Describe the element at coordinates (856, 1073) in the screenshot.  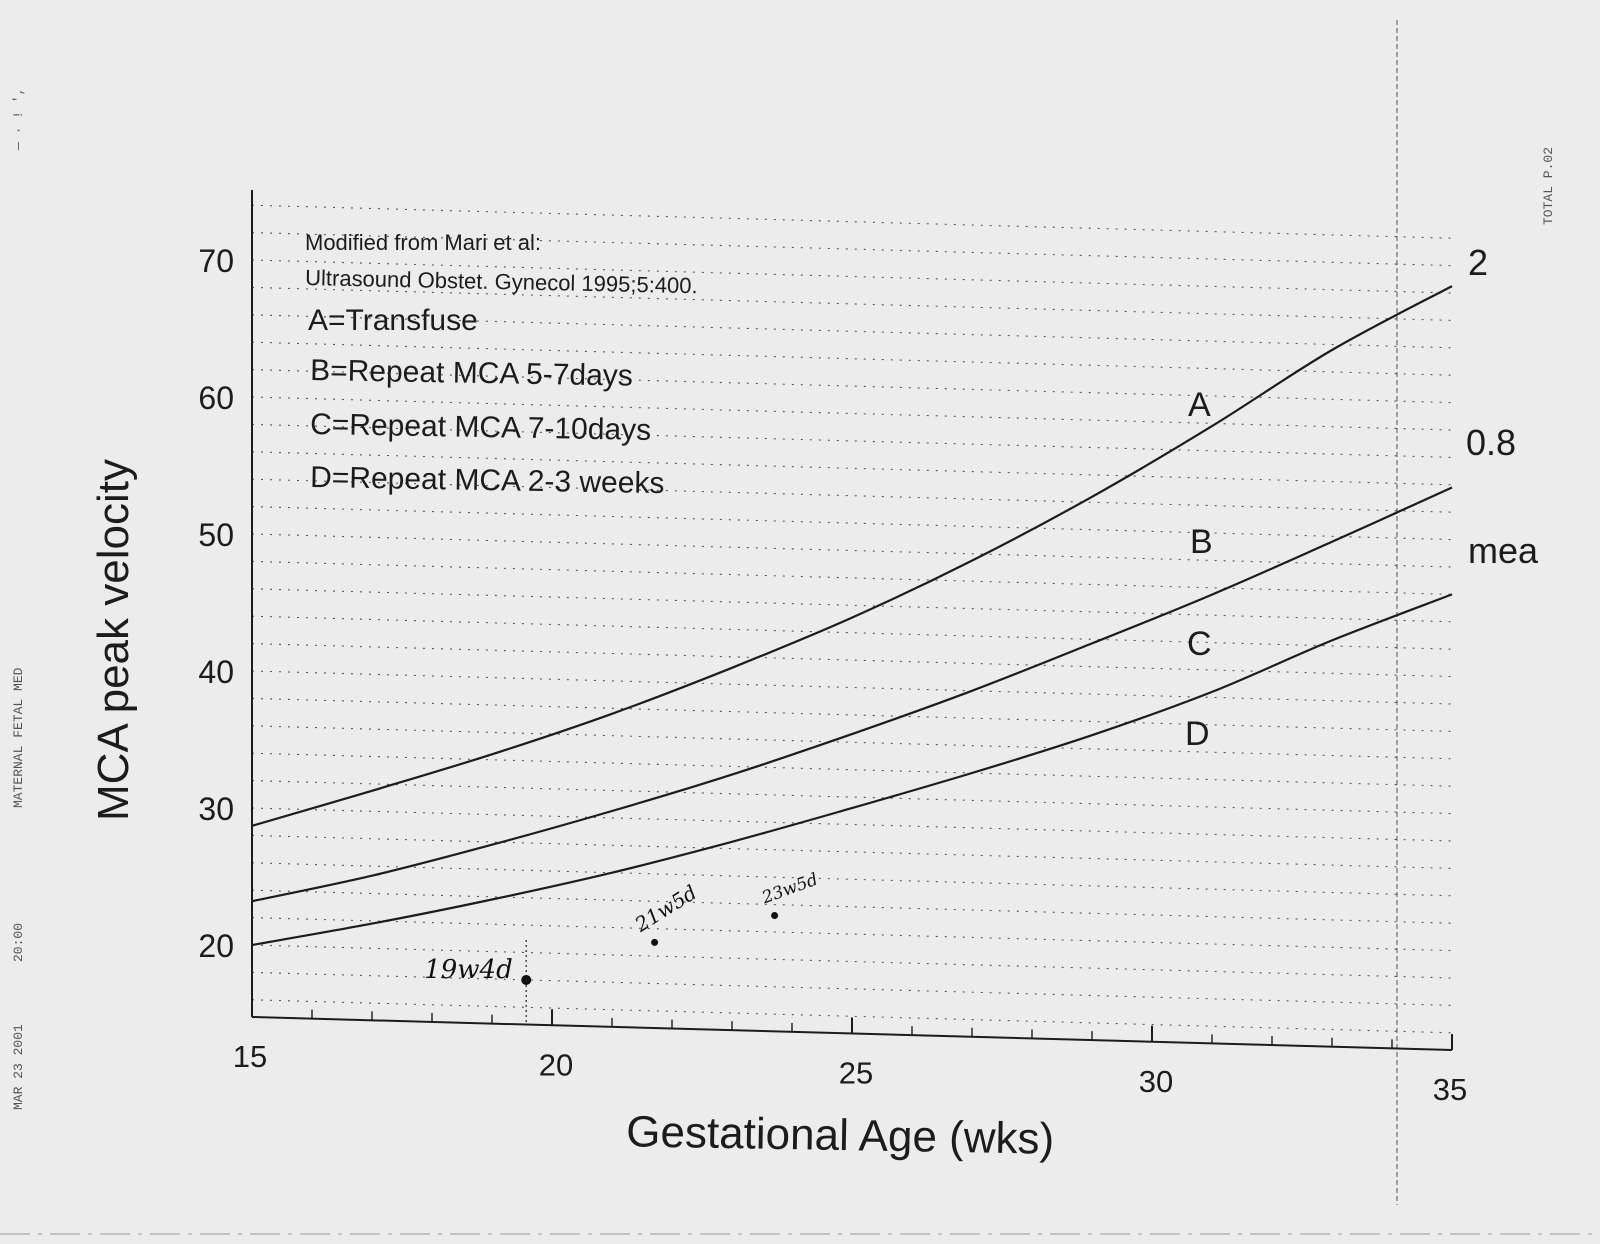
I see `x-tick-label: 25` at that location.